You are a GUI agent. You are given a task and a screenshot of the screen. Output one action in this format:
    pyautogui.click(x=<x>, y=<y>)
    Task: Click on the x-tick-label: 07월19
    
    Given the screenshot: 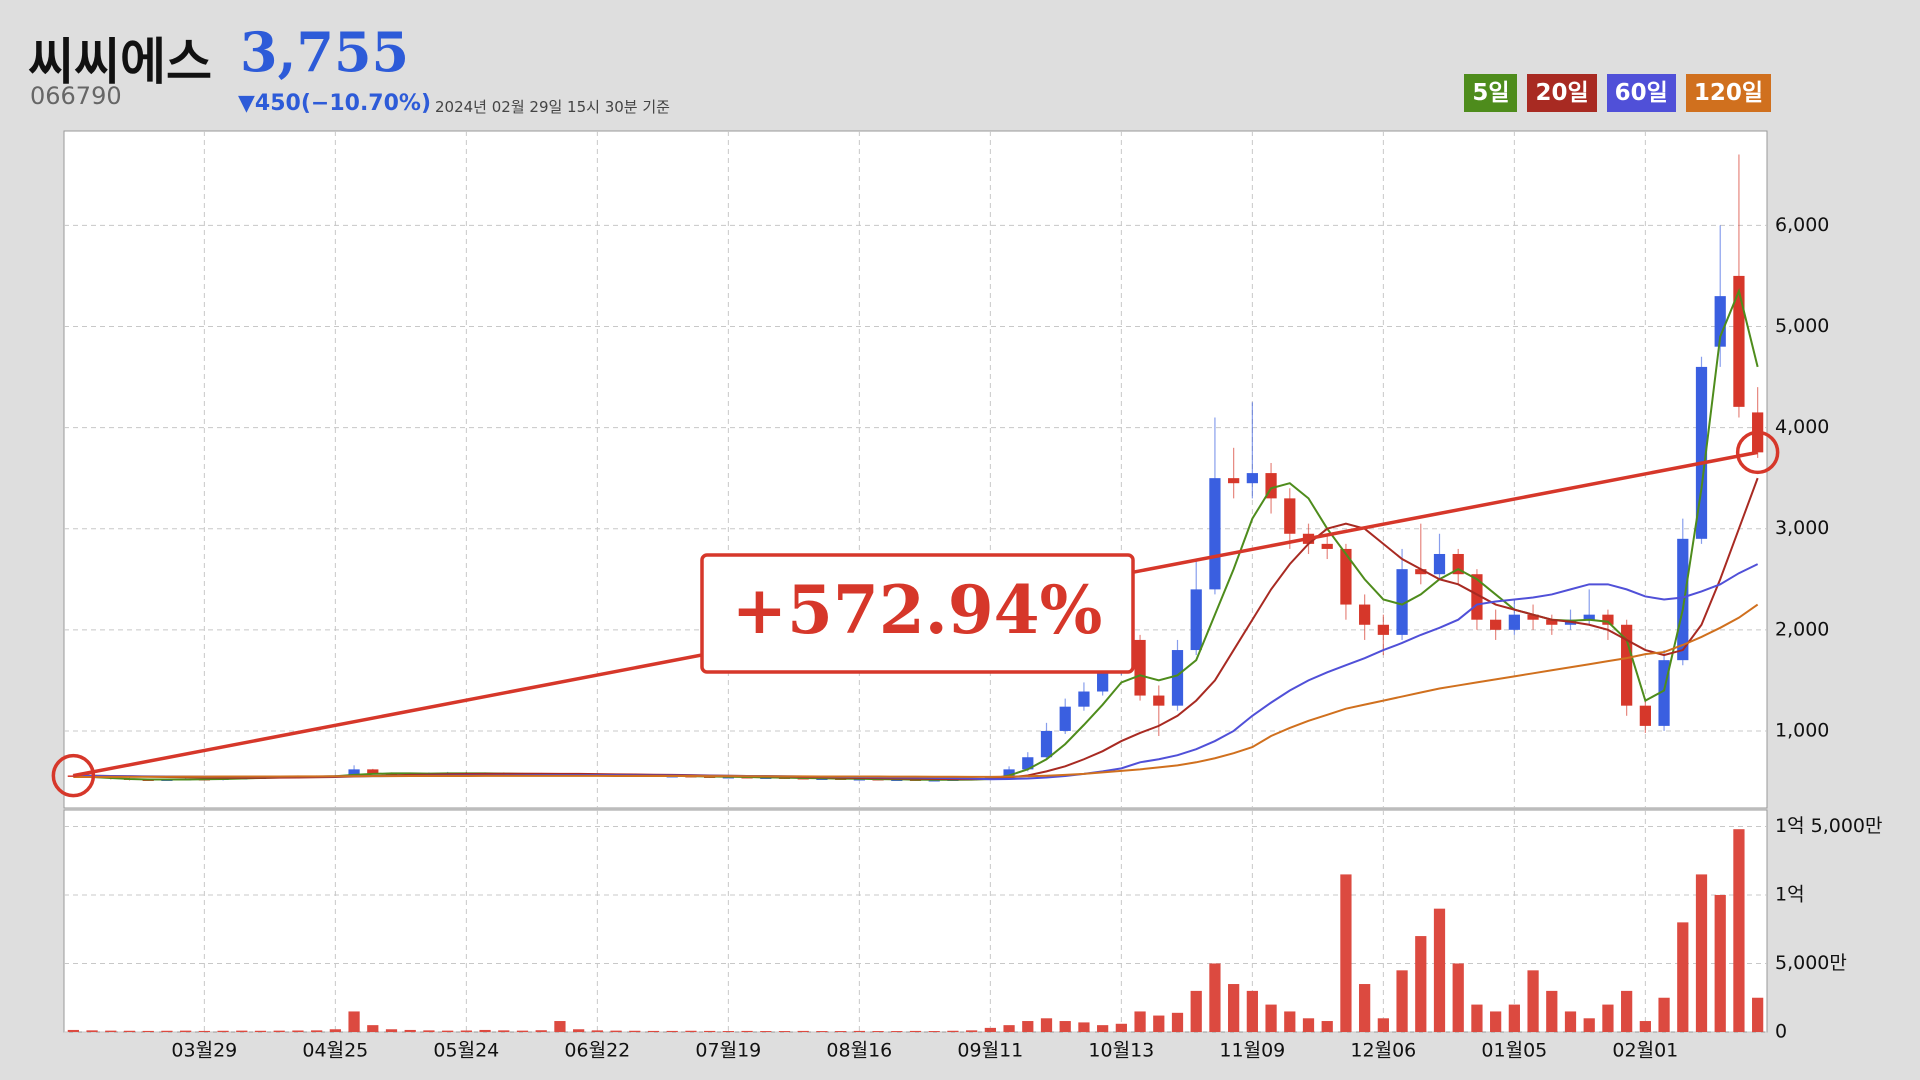 What is the action you would take?
    pyautogui.click(x=728, y=1051)
    